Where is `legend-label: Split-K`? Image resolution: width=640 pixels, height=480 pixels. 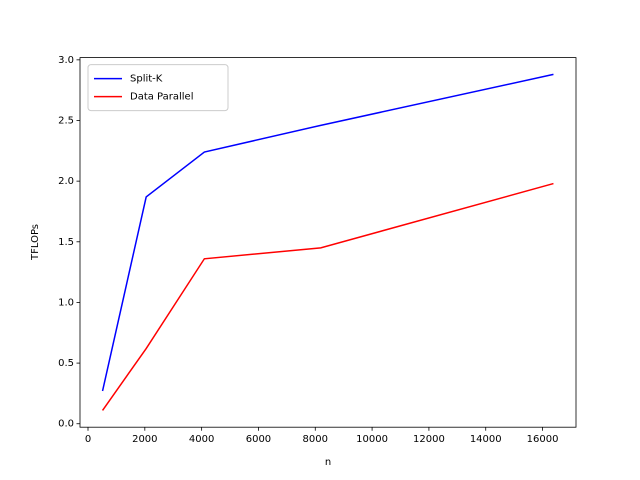
legend-label: Split-K is located at coordinates (146, 79).